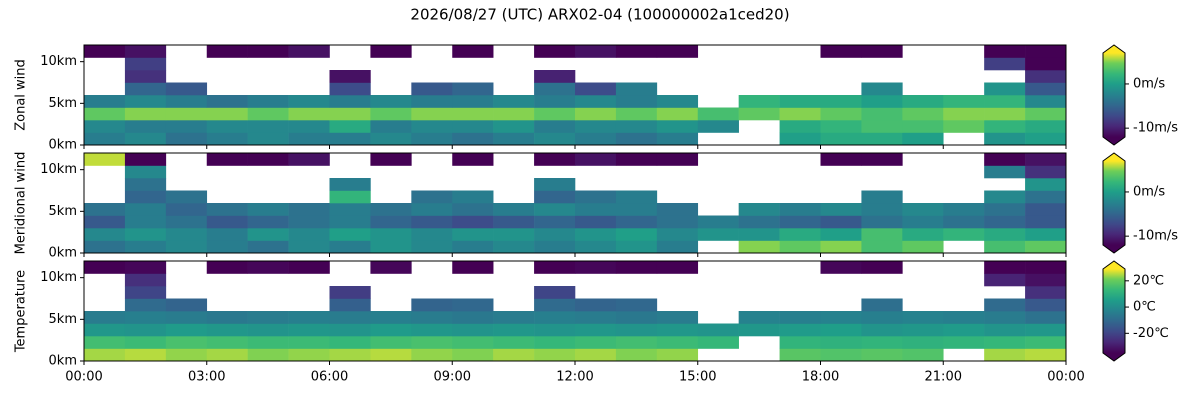 The width and height of the screenshot is (1200, 404). Describe the element at coordinates (574, 377) in the screenshot. I see `x-tick-label: 12:00` at that location.